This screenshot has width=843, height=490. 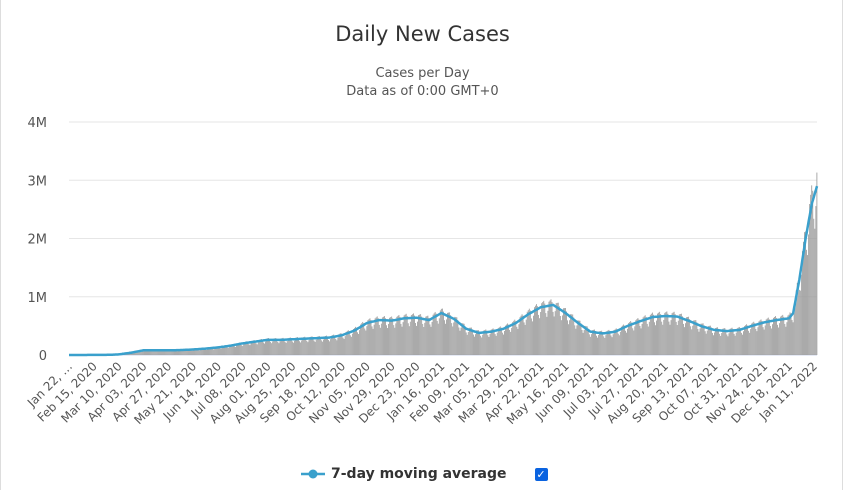 What do you see at coordinates (424, 474) in the screenshot?
I see `legend-item-moving-average: 7-day moving average ✓` at bounding box center [424, 474].